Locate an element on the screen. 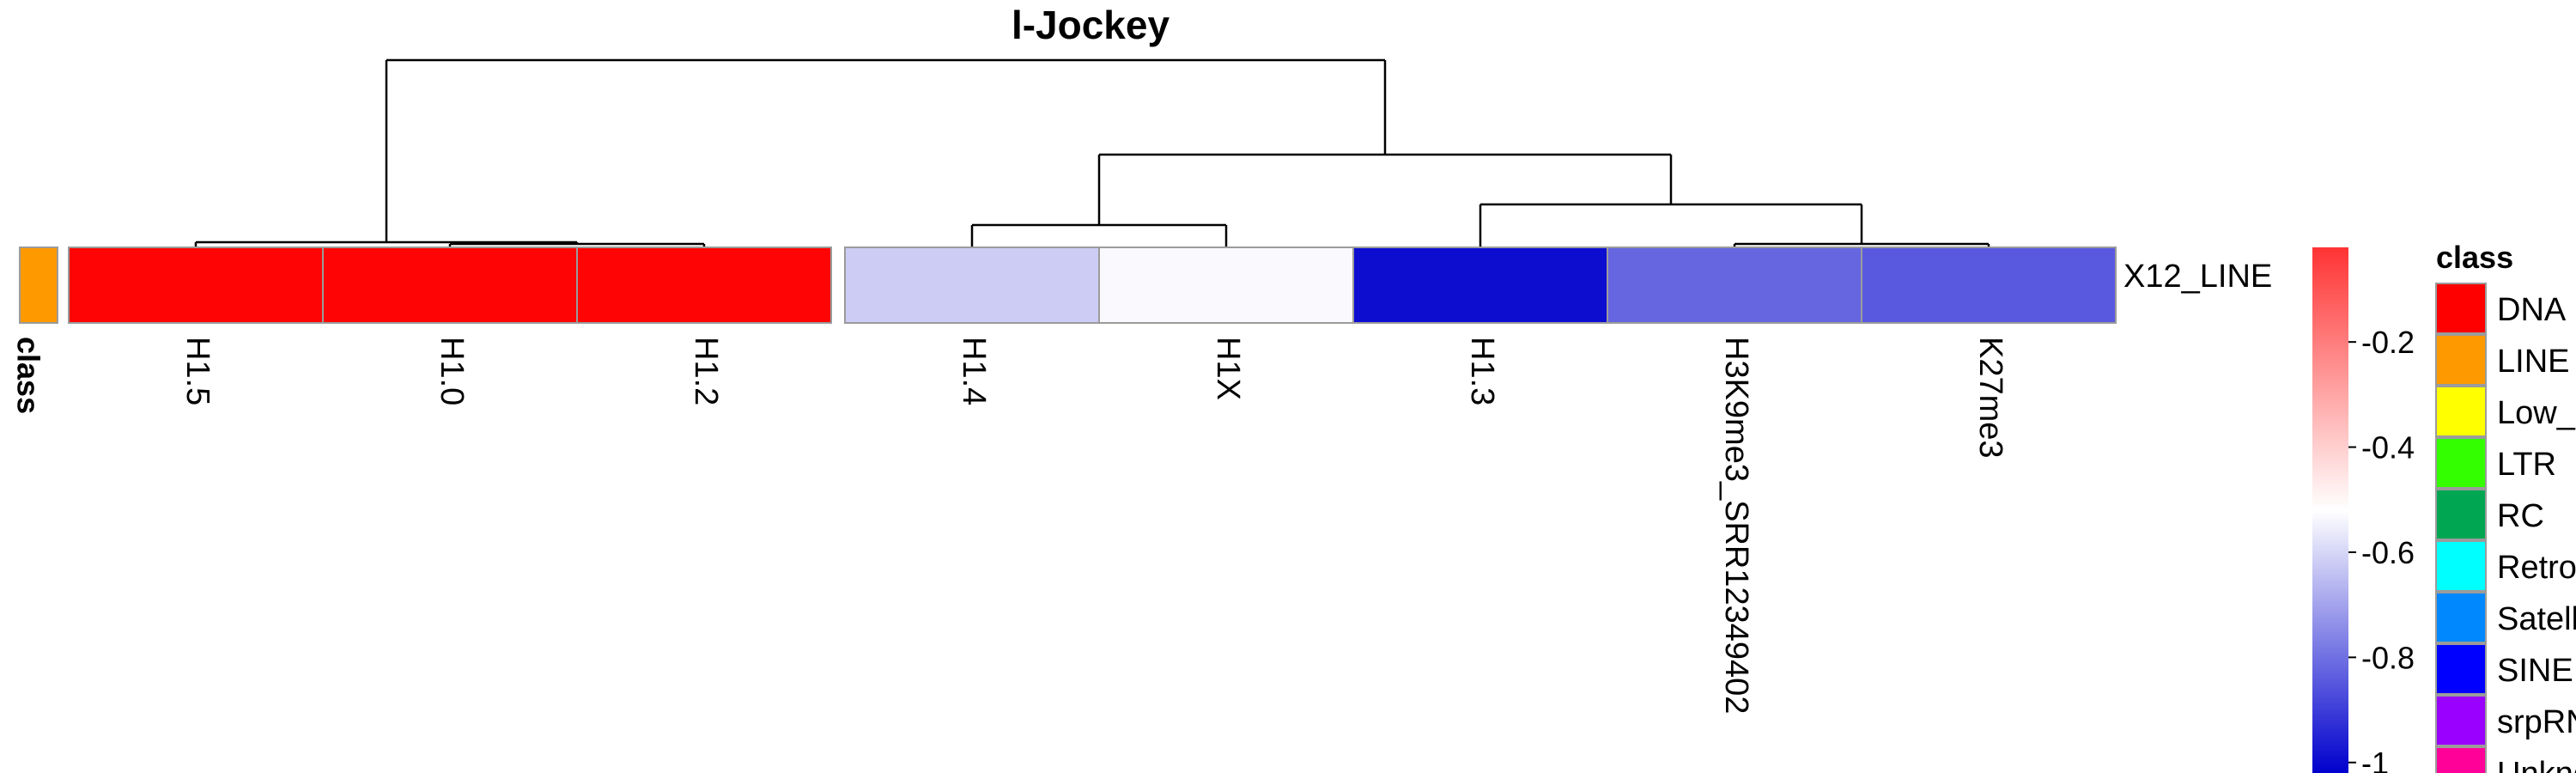  column-label: H1.0 is located at coordinates (452, 371).